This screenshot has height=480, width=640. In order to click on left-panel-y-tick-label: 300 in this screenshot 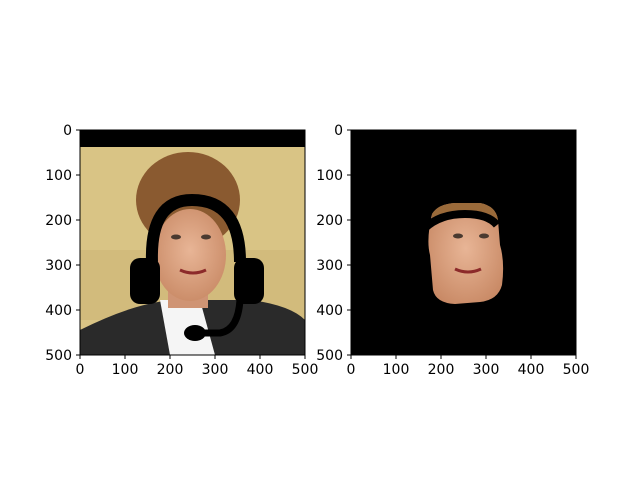, I will do `click(58, 266)`.